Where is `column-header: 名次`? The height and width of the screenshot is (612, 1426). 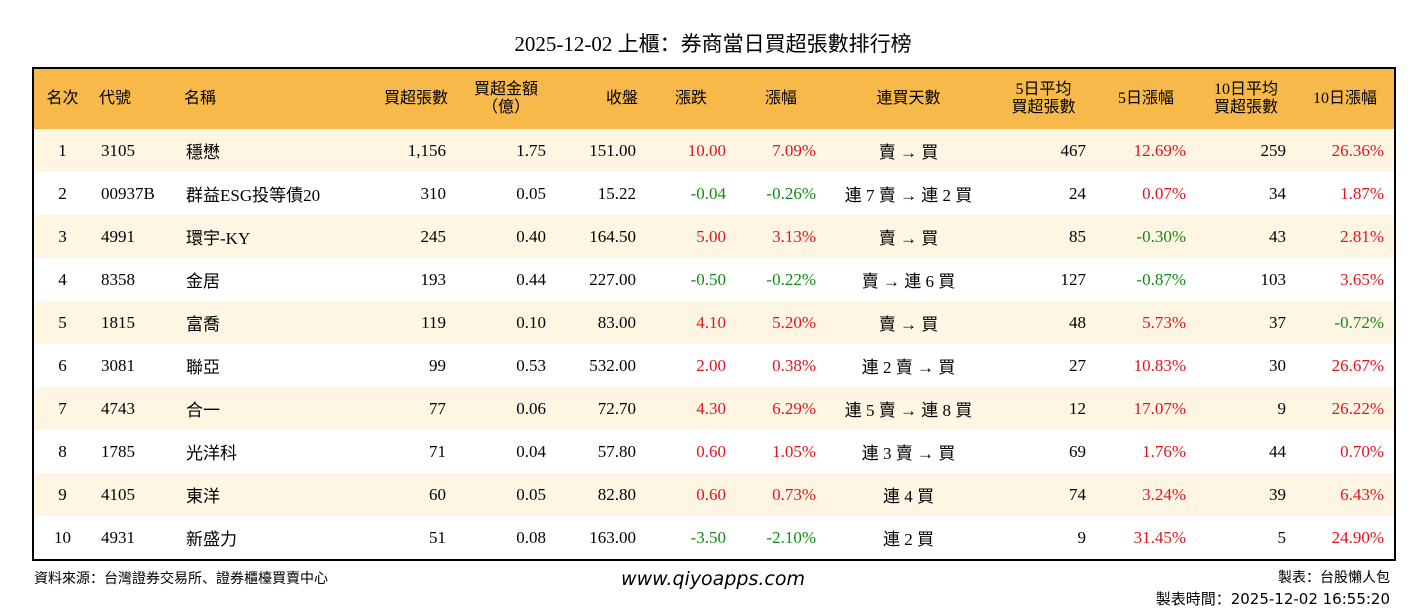
column-header: 名次 is located at coordinates (62, 98).